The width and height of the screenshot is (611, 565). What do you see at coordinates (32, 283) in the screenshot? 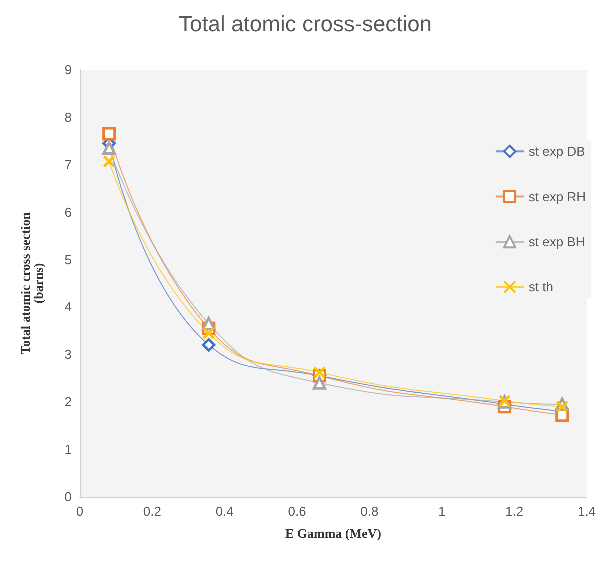
I see `y-axis-title: Total atomic cross section (barns)` at bounding box center [32, 283].